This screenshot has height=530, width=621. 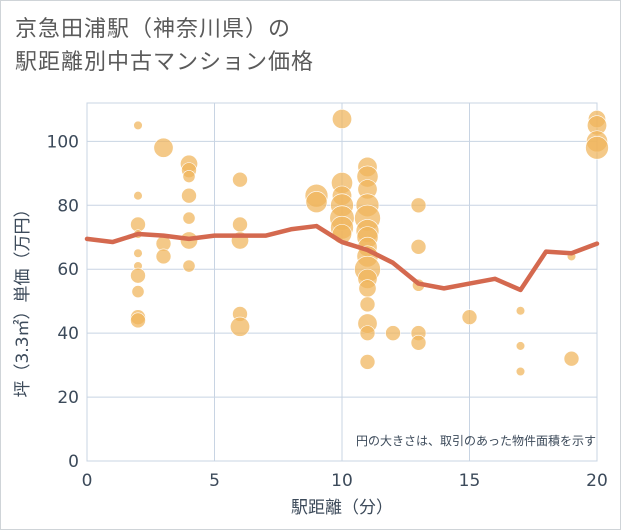 What do you see at coordinates (470, 481) in the screenshot?
I see `x-tick-label: 15` at bounding box center [470, 481].